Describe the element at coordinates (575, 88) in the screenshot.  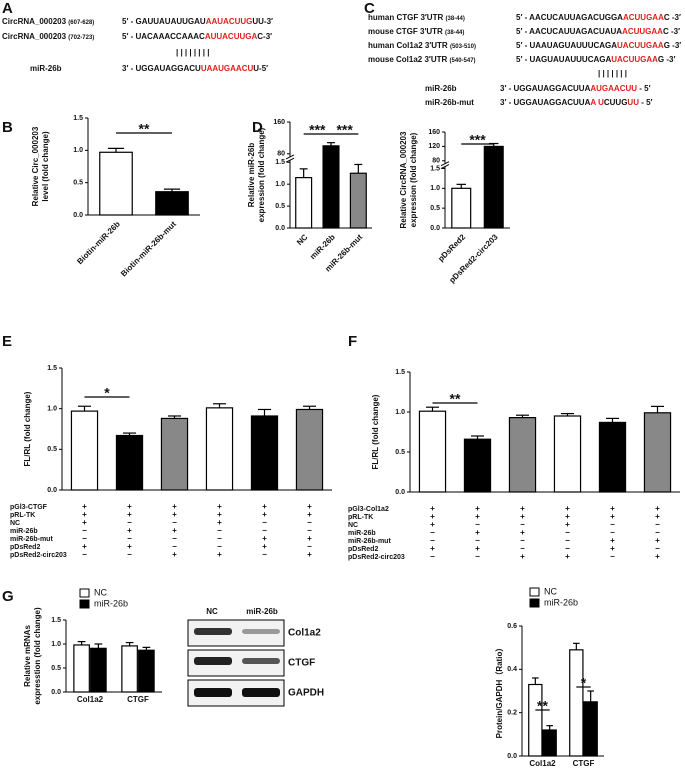
I see `sequence: 3′ - UGGAUAGGACUUAAUGAACUU - 5′` at that location.